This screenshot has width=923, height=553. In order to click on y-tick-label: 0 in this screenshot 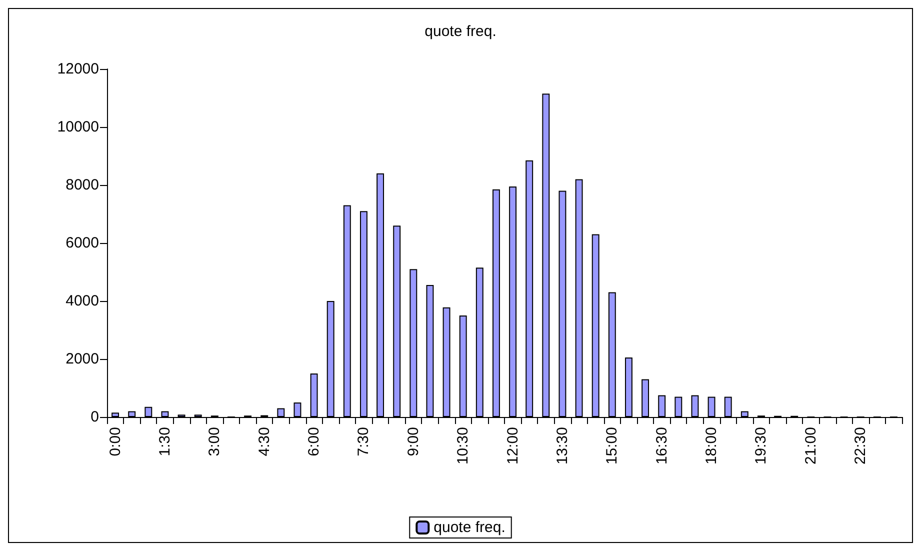, I will do `click(94, 417)`.